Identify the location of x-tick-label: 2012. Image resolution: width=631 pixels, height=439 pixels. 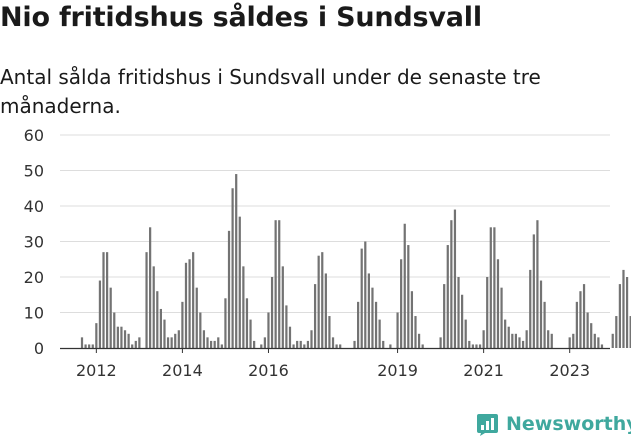
(96, 370).